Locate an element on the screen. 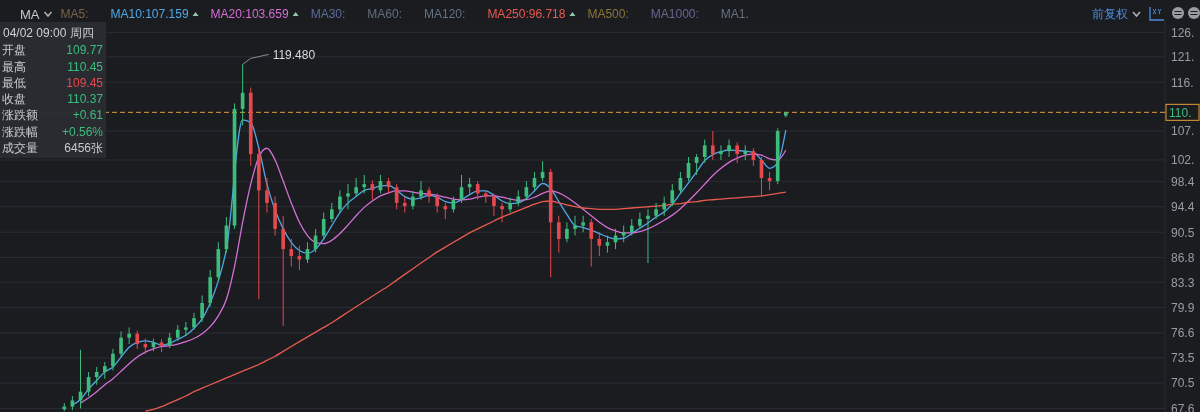 The image size is (1200, 412). annotation: 119.480 is located at coordinates (294, 54).